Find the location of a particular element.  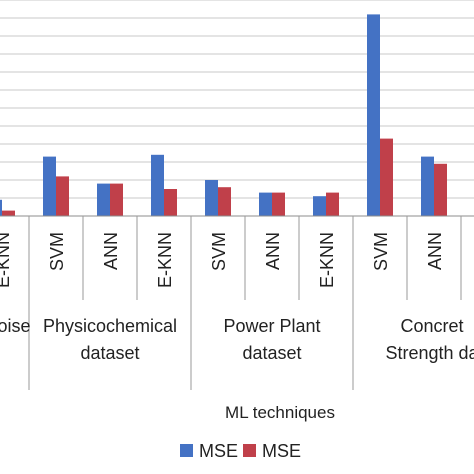

group-label: Physicochemical dataset is located at coordinates (110, 339).